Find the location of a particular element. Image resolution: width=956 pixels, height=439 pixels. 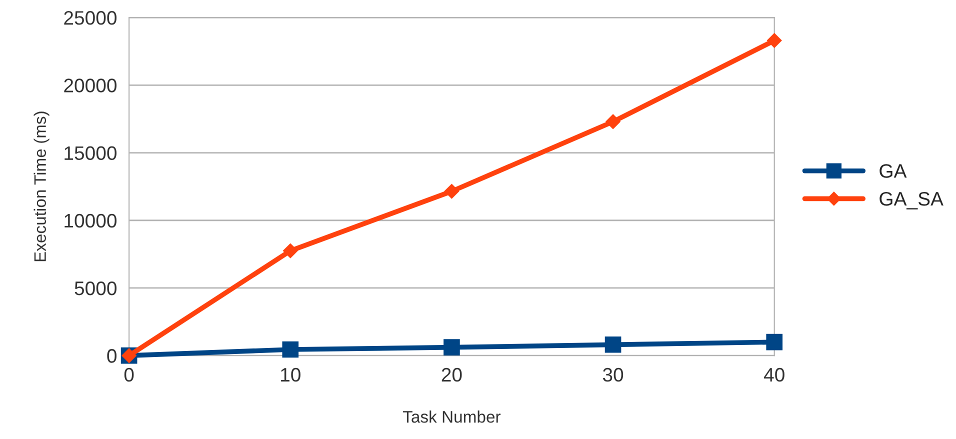

x-tick-label: 20 is located at coordinates (452, 375).